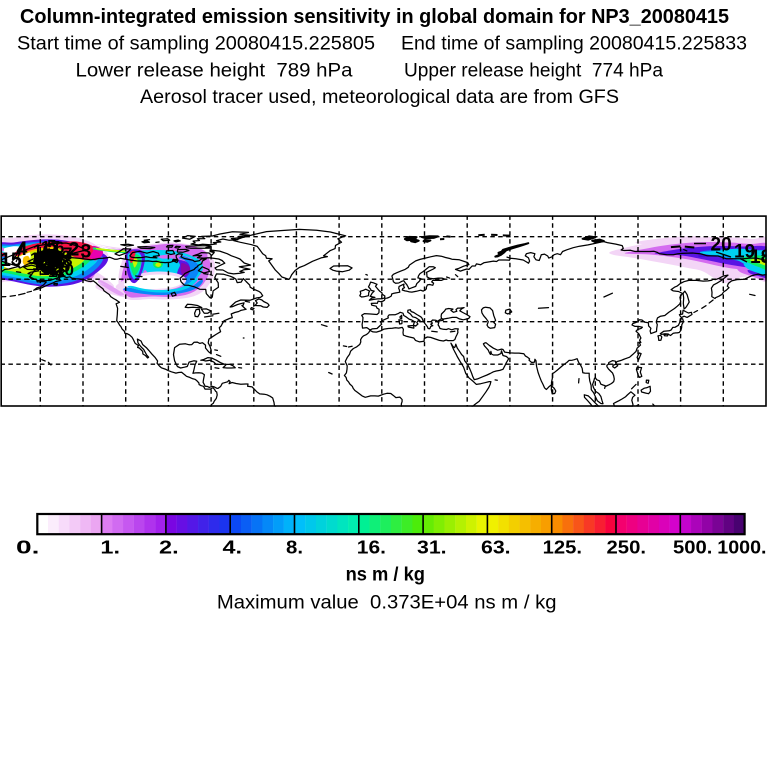 The image size is (768, 768). I want to click on svg-text: 19, so click(744, 252).